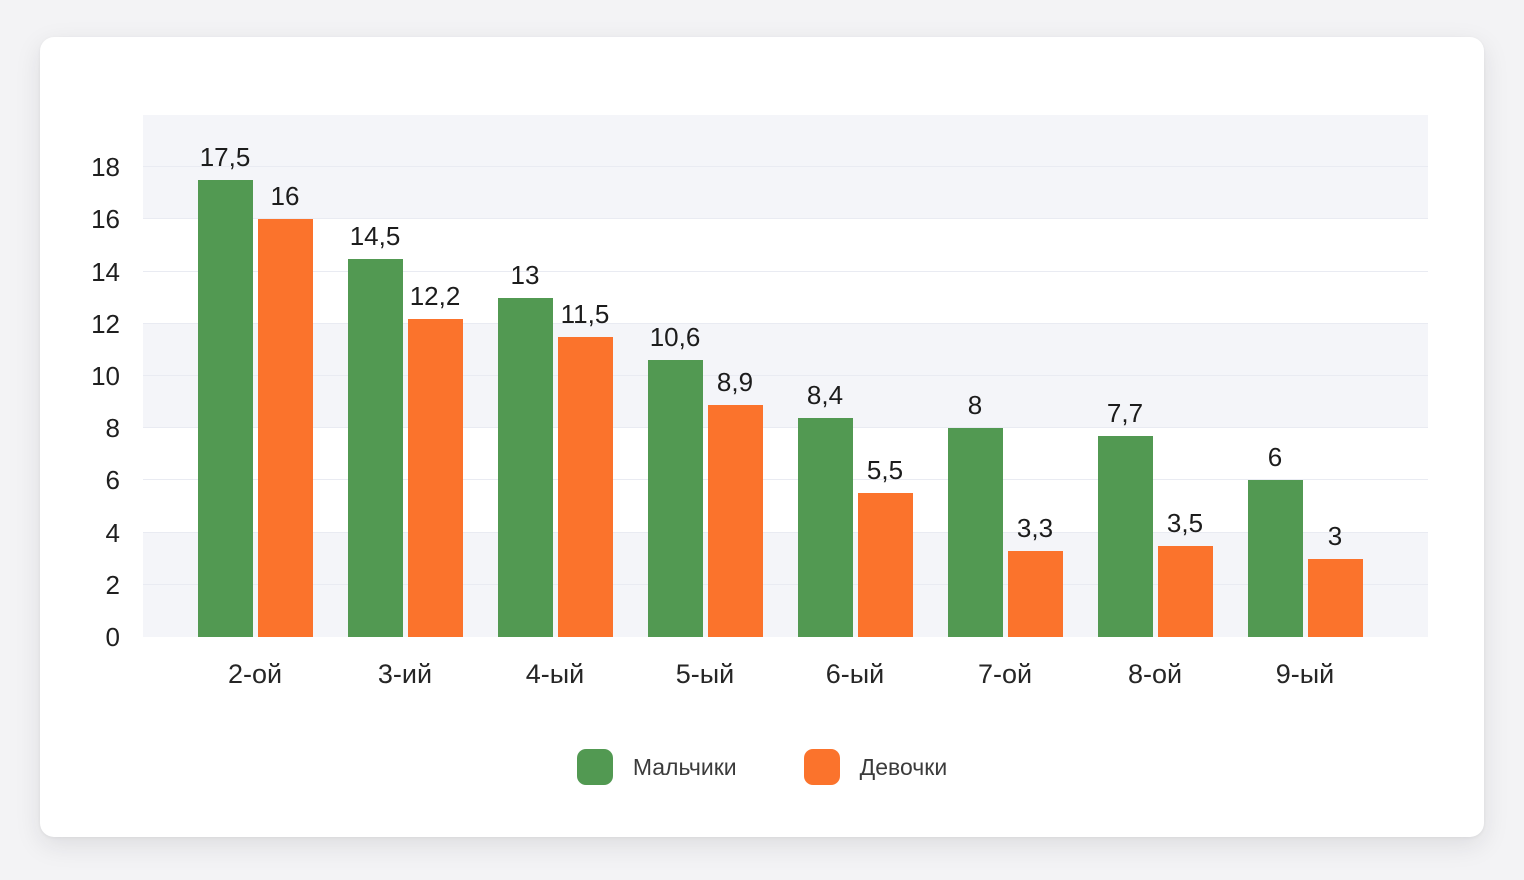 The height and width of the screenshot is (880, 1524). I want to click on bar-wrap: 13, so click(525, 376).